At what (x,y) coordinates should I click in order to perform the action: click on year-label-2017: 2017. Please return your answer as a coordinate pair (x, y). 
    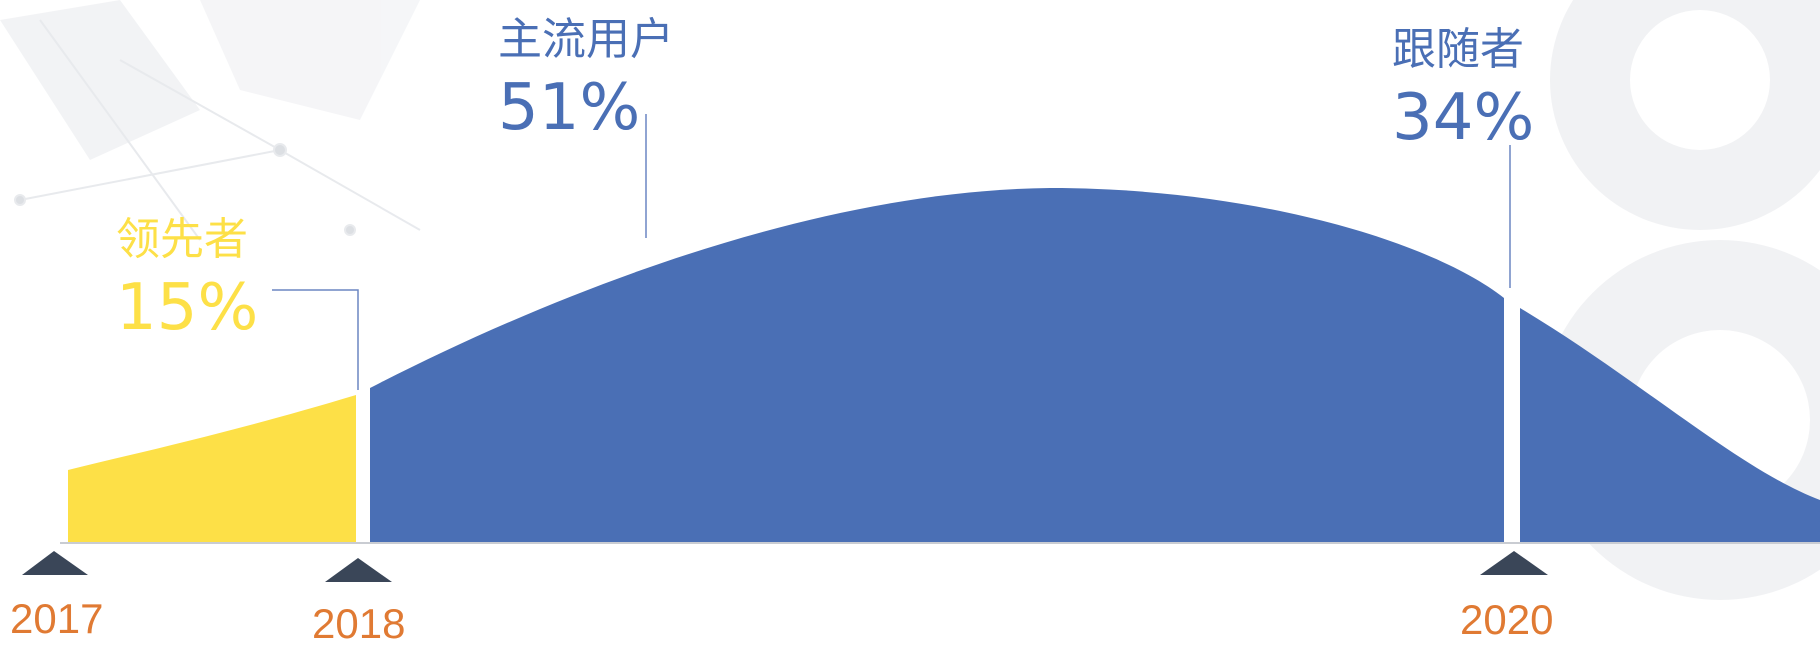
    Looking at the image, I should click on (57, 618).